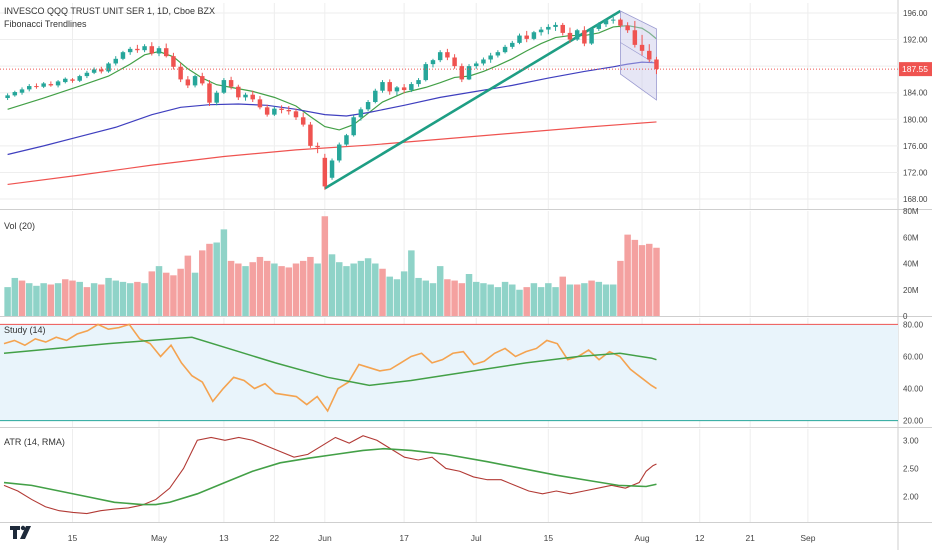  I want to click on price-tick-label: 176.00, so click(915, 146).